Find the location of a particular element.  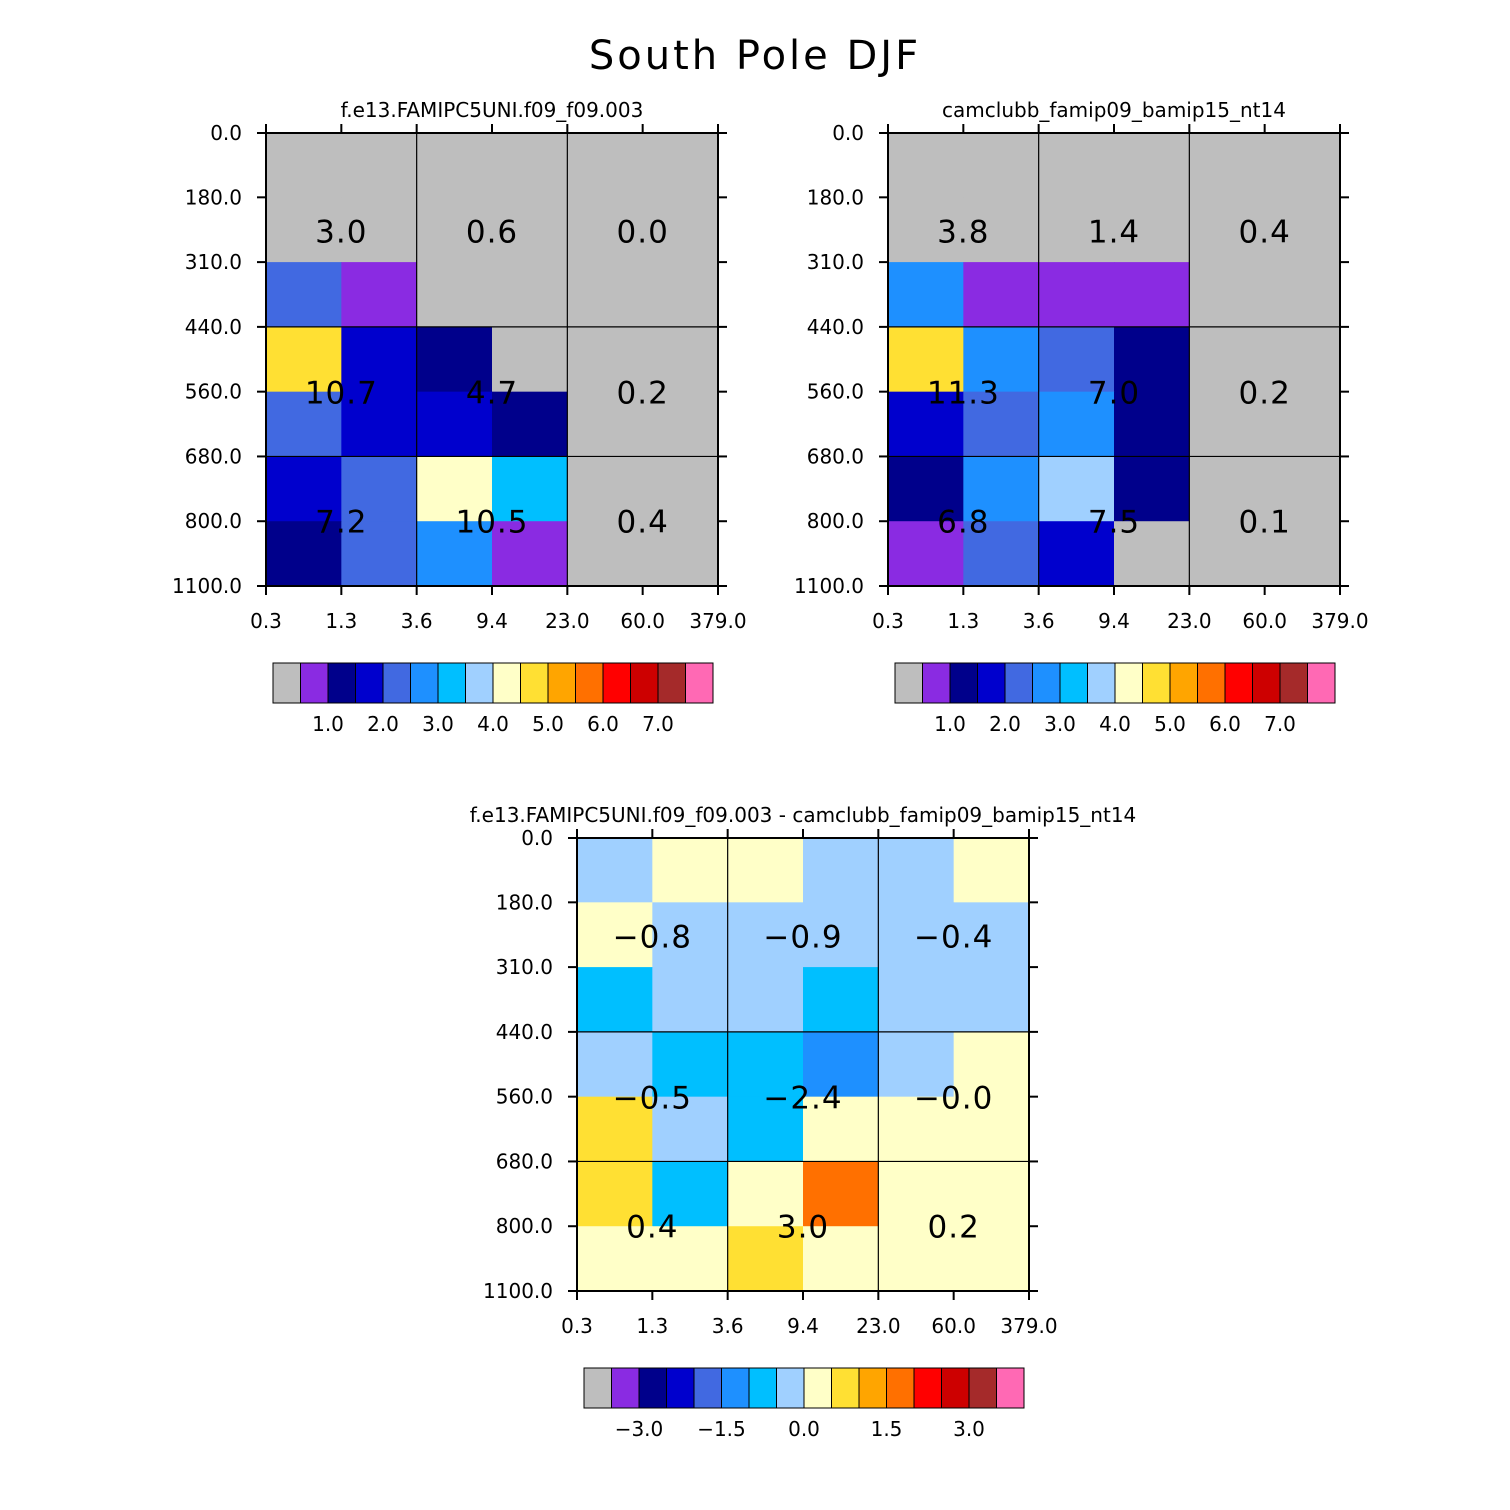

x-tick-label: 9.4 is located at coordinates (803, 1326).